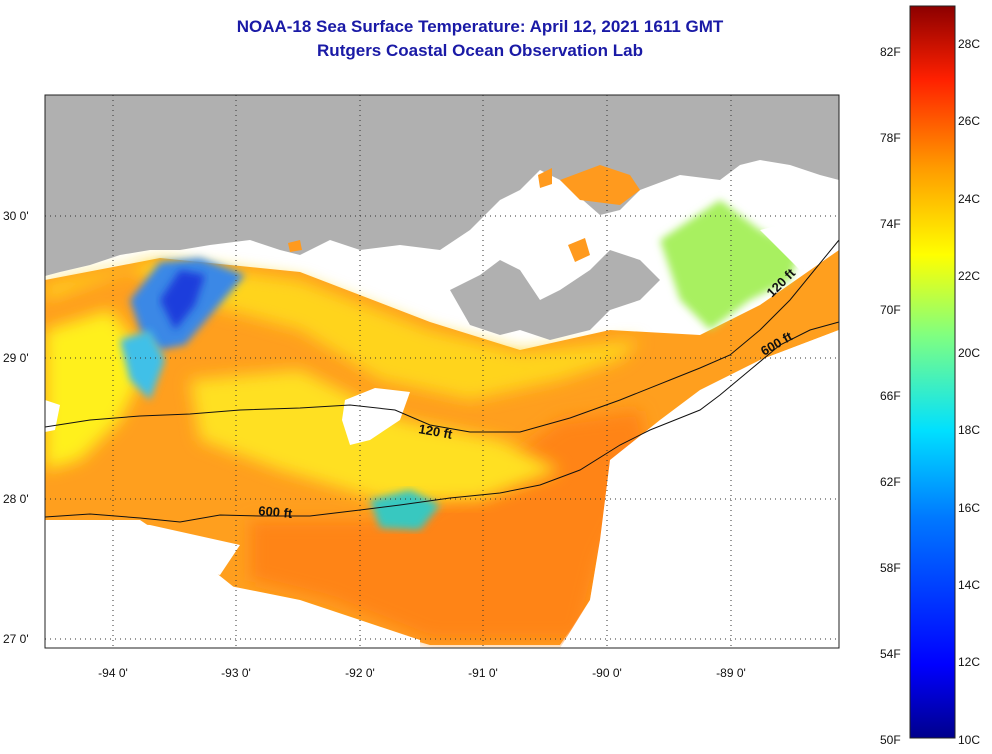 The width and height of the screenshot is (992, 754). Describe the element at coordinates (295, 246) in the screenshot. I see `lake-west` at that location.